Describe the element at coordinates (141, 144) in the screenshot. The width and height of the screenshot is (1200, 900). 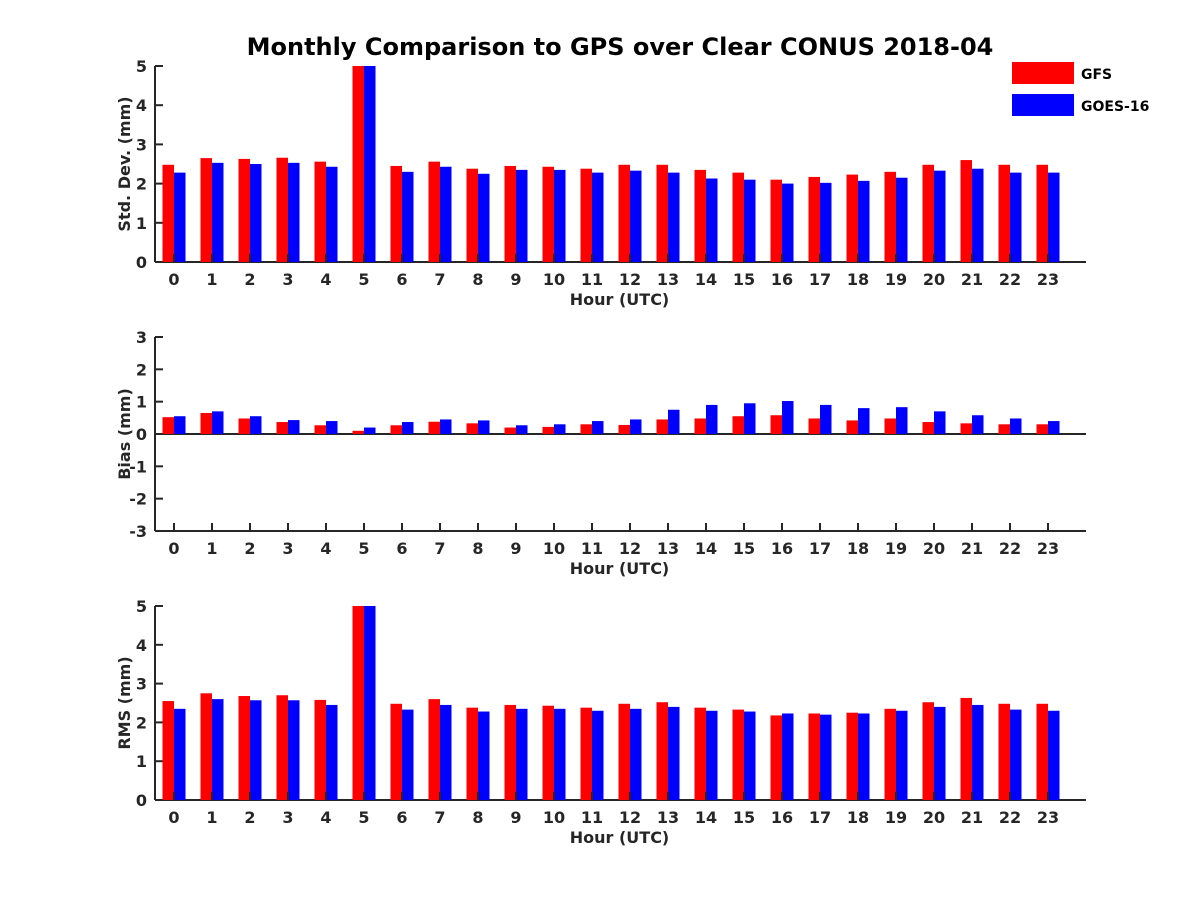
I see `std-dev-y-tick-label: 3` at that location.